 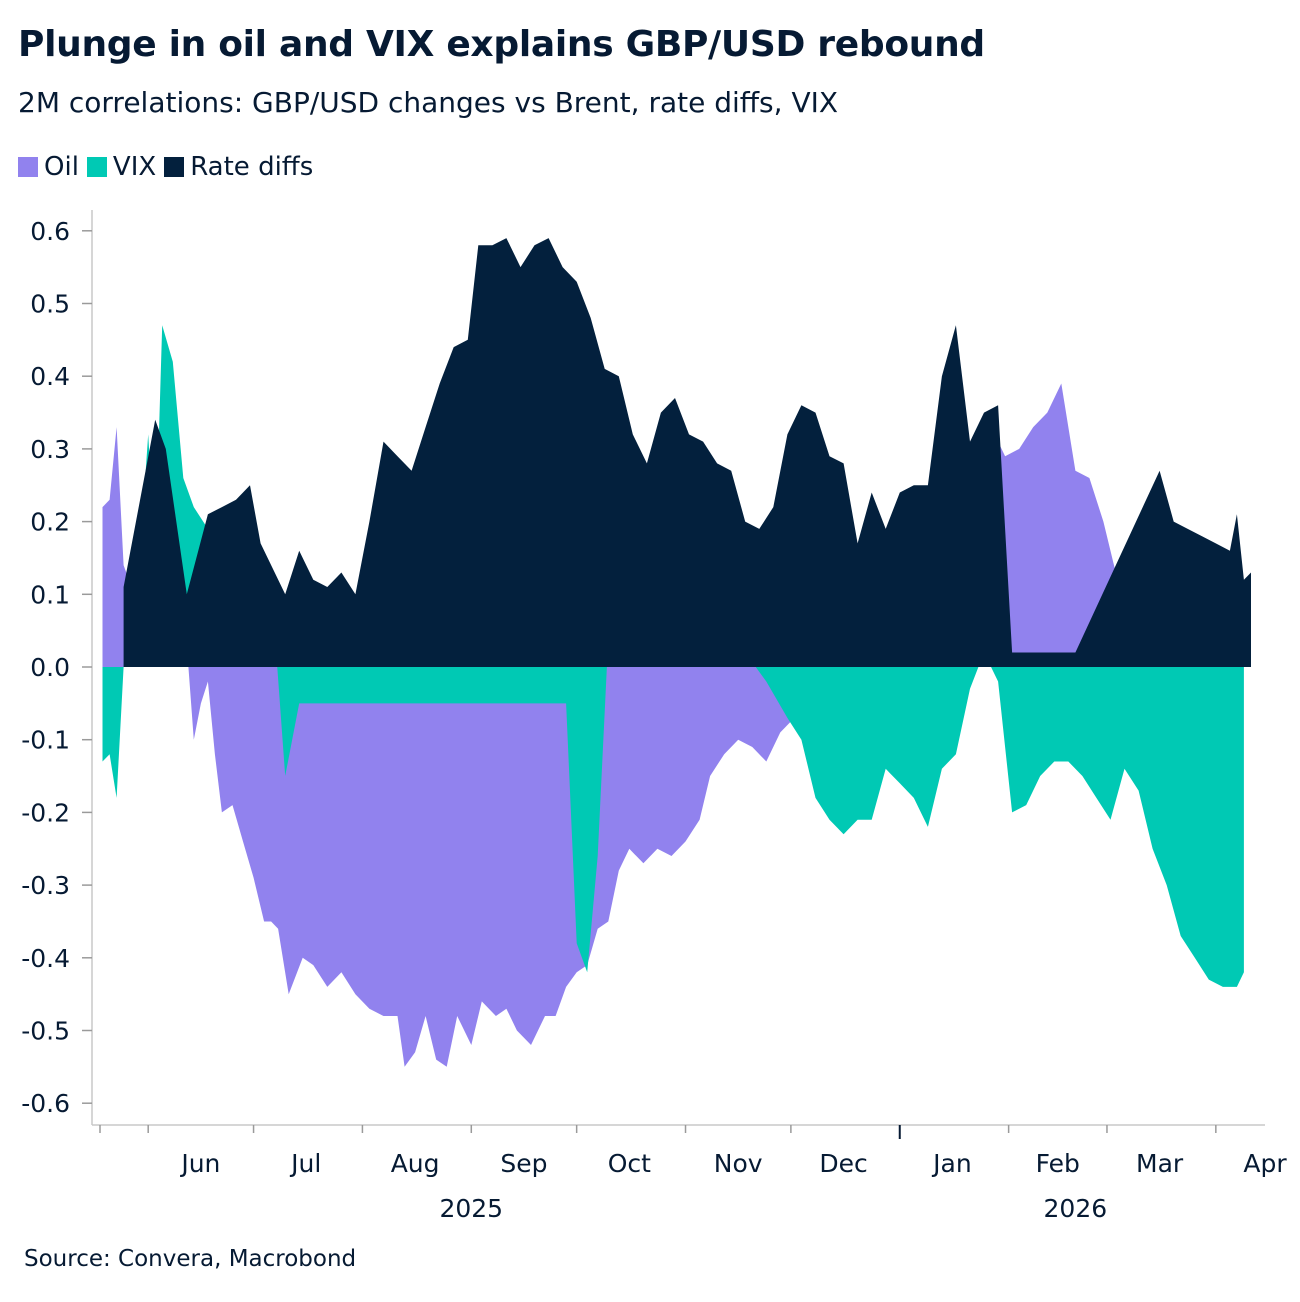 I want to click on x-month-label: Apr, so click(x=1265, y=1163).